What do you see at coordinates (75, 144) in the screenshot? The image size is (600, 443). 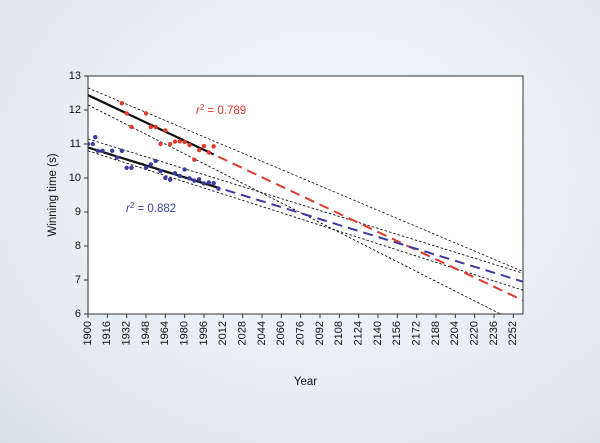 I see `y-tick-label: 11` at bounding box center [75, 144].